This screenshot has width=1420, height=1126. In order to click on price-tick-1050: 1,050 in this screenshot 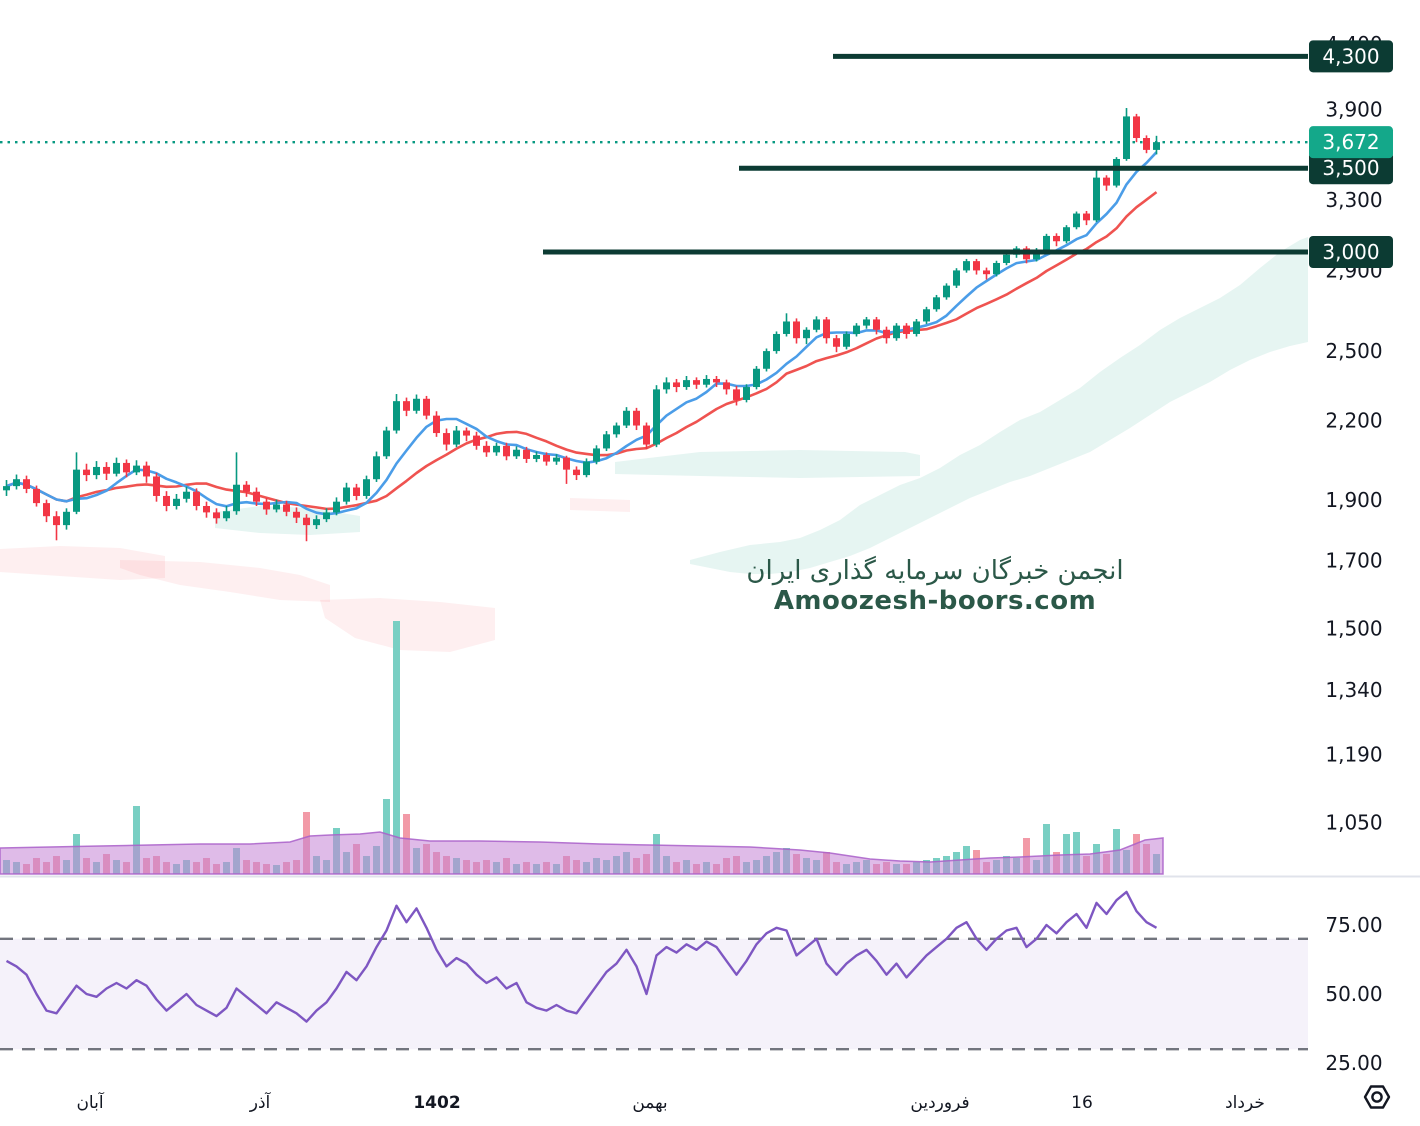, I will do `click(1353, 823)`.